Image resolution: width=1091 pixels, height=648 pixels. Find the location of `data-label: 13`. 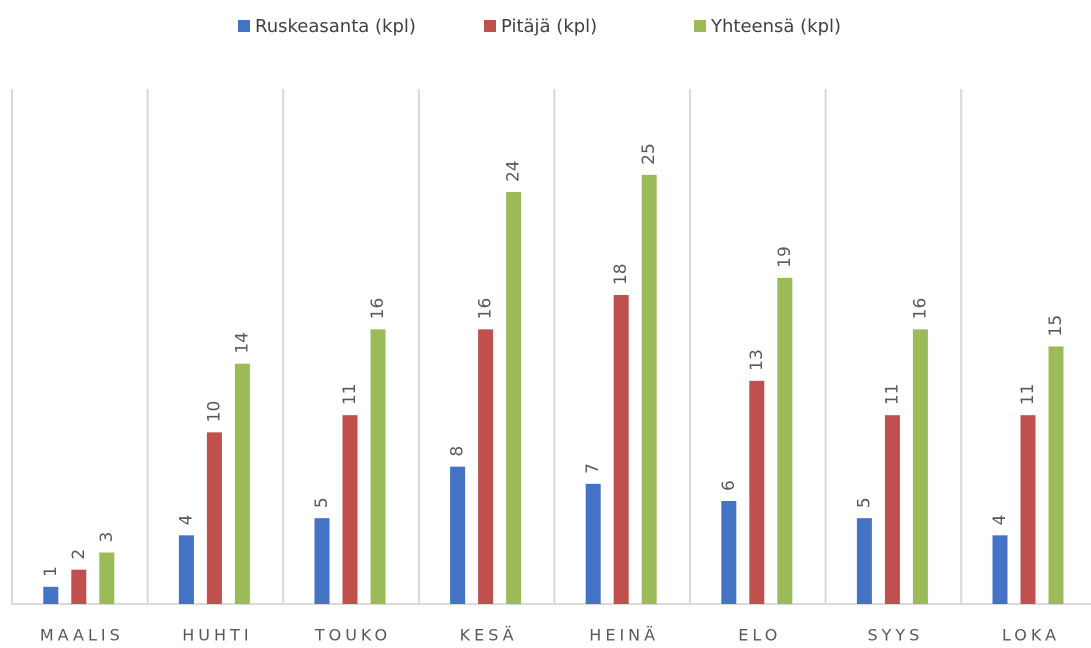

data-label: 13 is located at coordinates (757, 360).